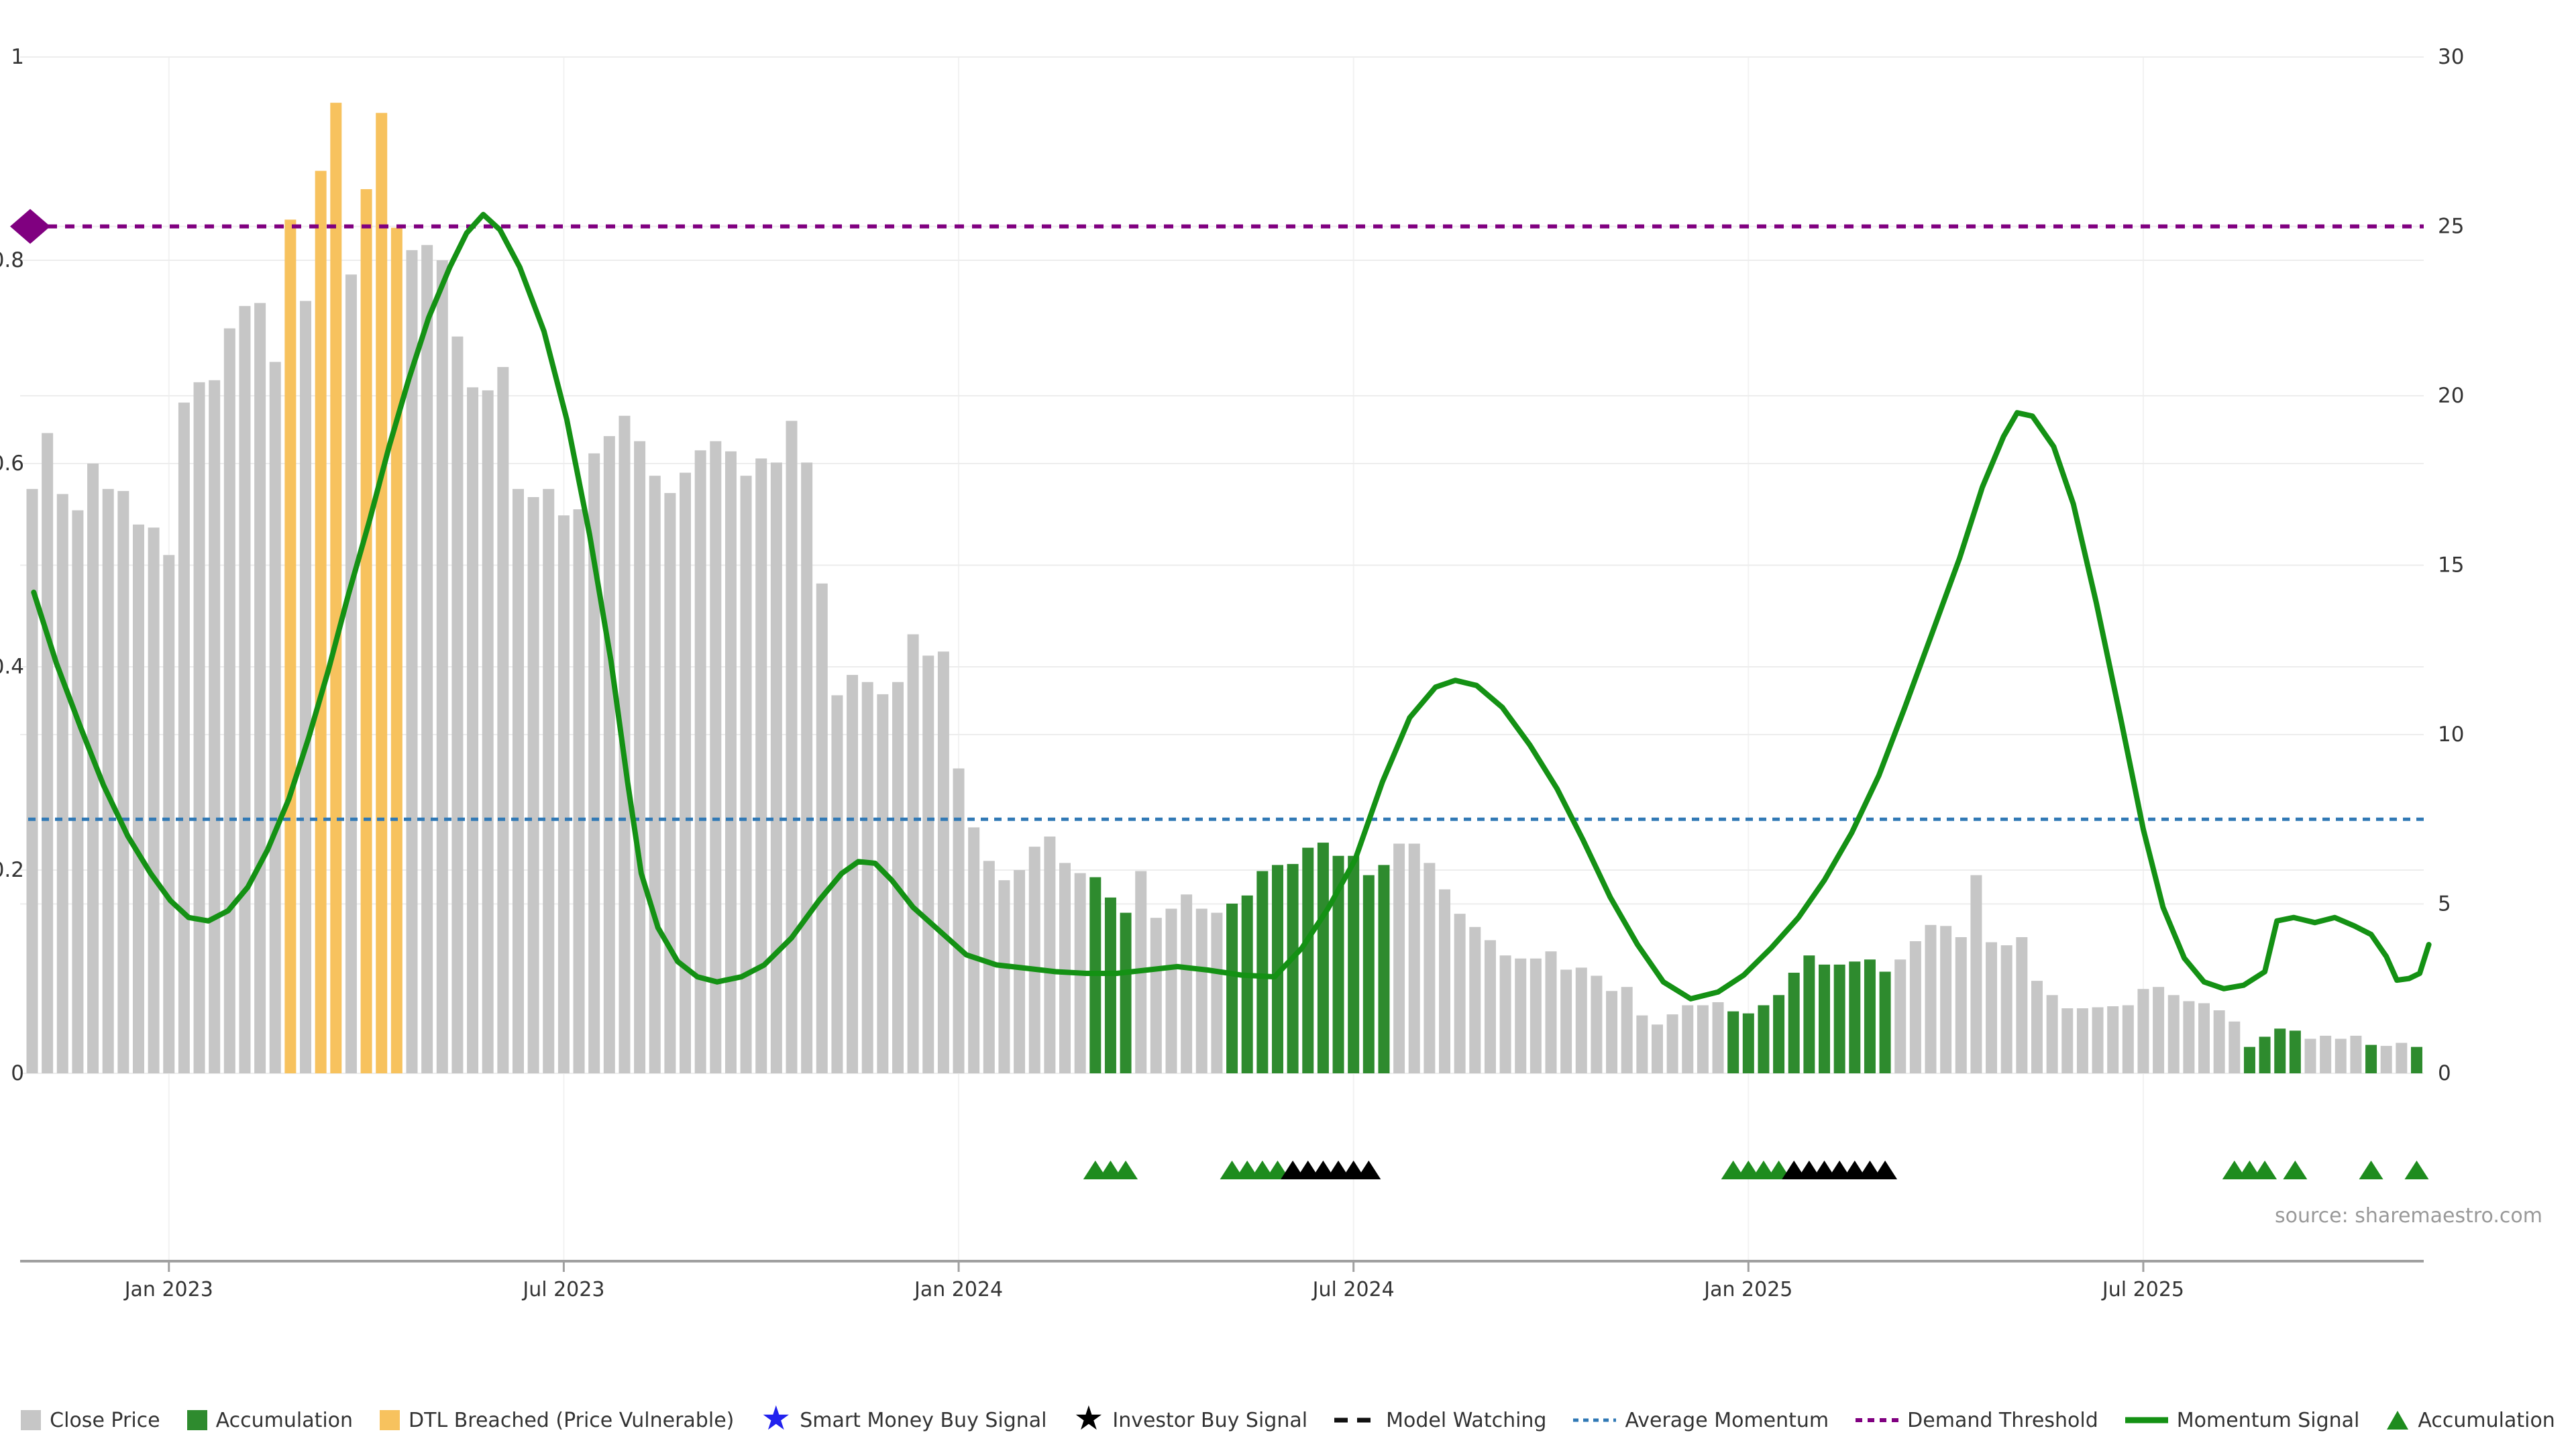 This screenshot has height=1449, width=2576. What do you see at coordinates (903, 1418) in the screenshot?
I see `legend-smart-money-buy-signal: ★ Smart Money Buy Signal` at bounding box center [903, 1418].